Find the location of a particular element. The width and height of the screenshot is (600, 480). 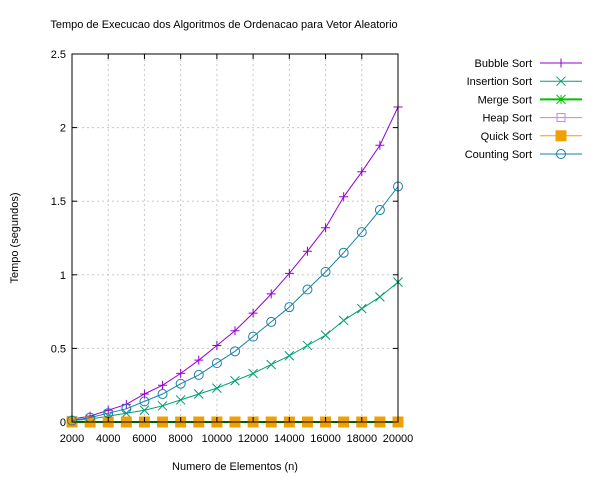

legend-item: Insertion Sort is located at coordinates (524, 82).